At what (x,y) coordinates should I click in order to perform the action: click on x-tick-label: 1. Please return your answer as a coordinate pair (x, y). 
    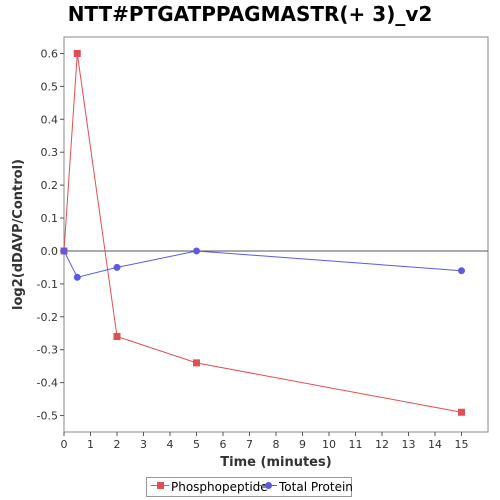
    Looking at the image, I should click on (90, 444).